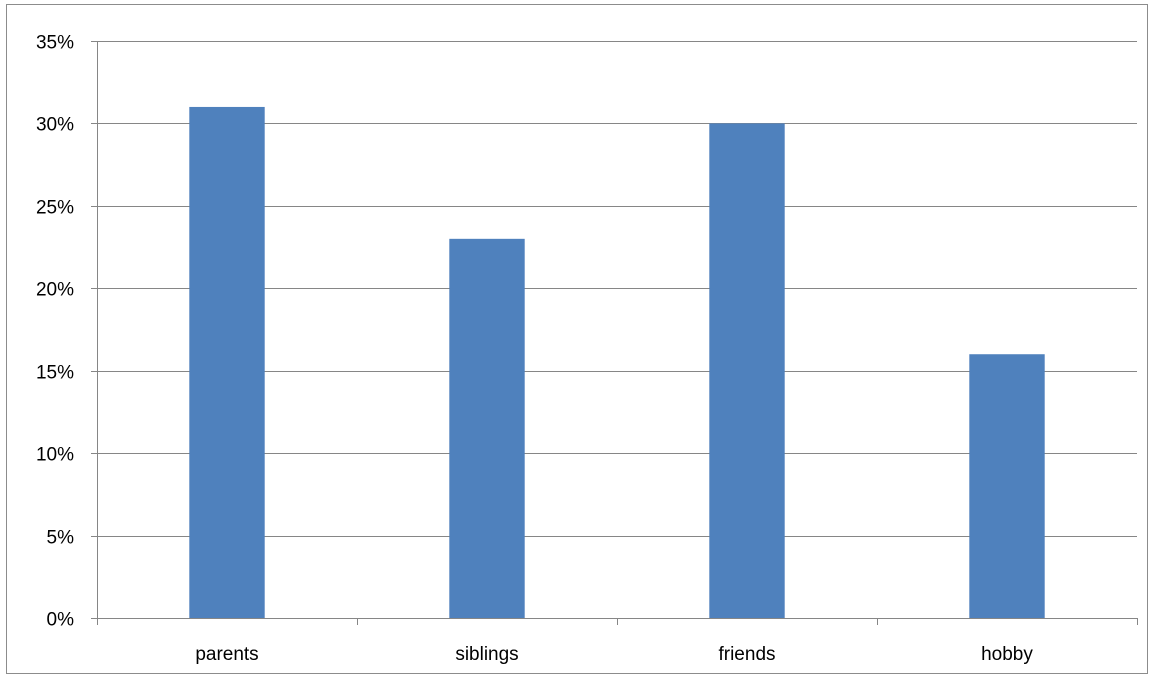 This screenshot has height=677, width=1151. What do you see at coordinates (55, 125) in the screenshot?
I see `y-tick-label: 30%` at bounding box center [55, 125].